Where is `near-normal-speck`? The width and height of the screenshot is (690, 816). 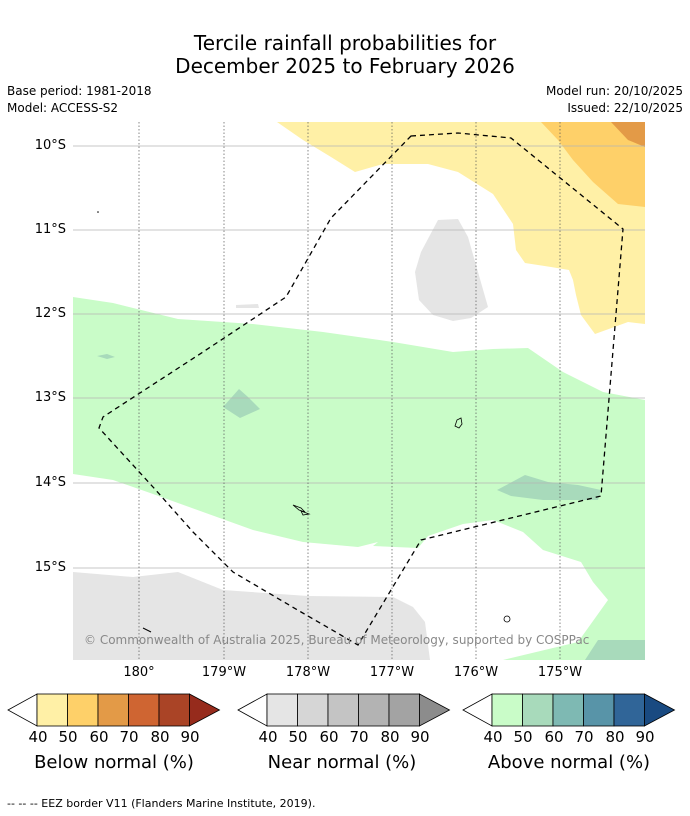 near-normal-speck is located at coordinates (247, 306).